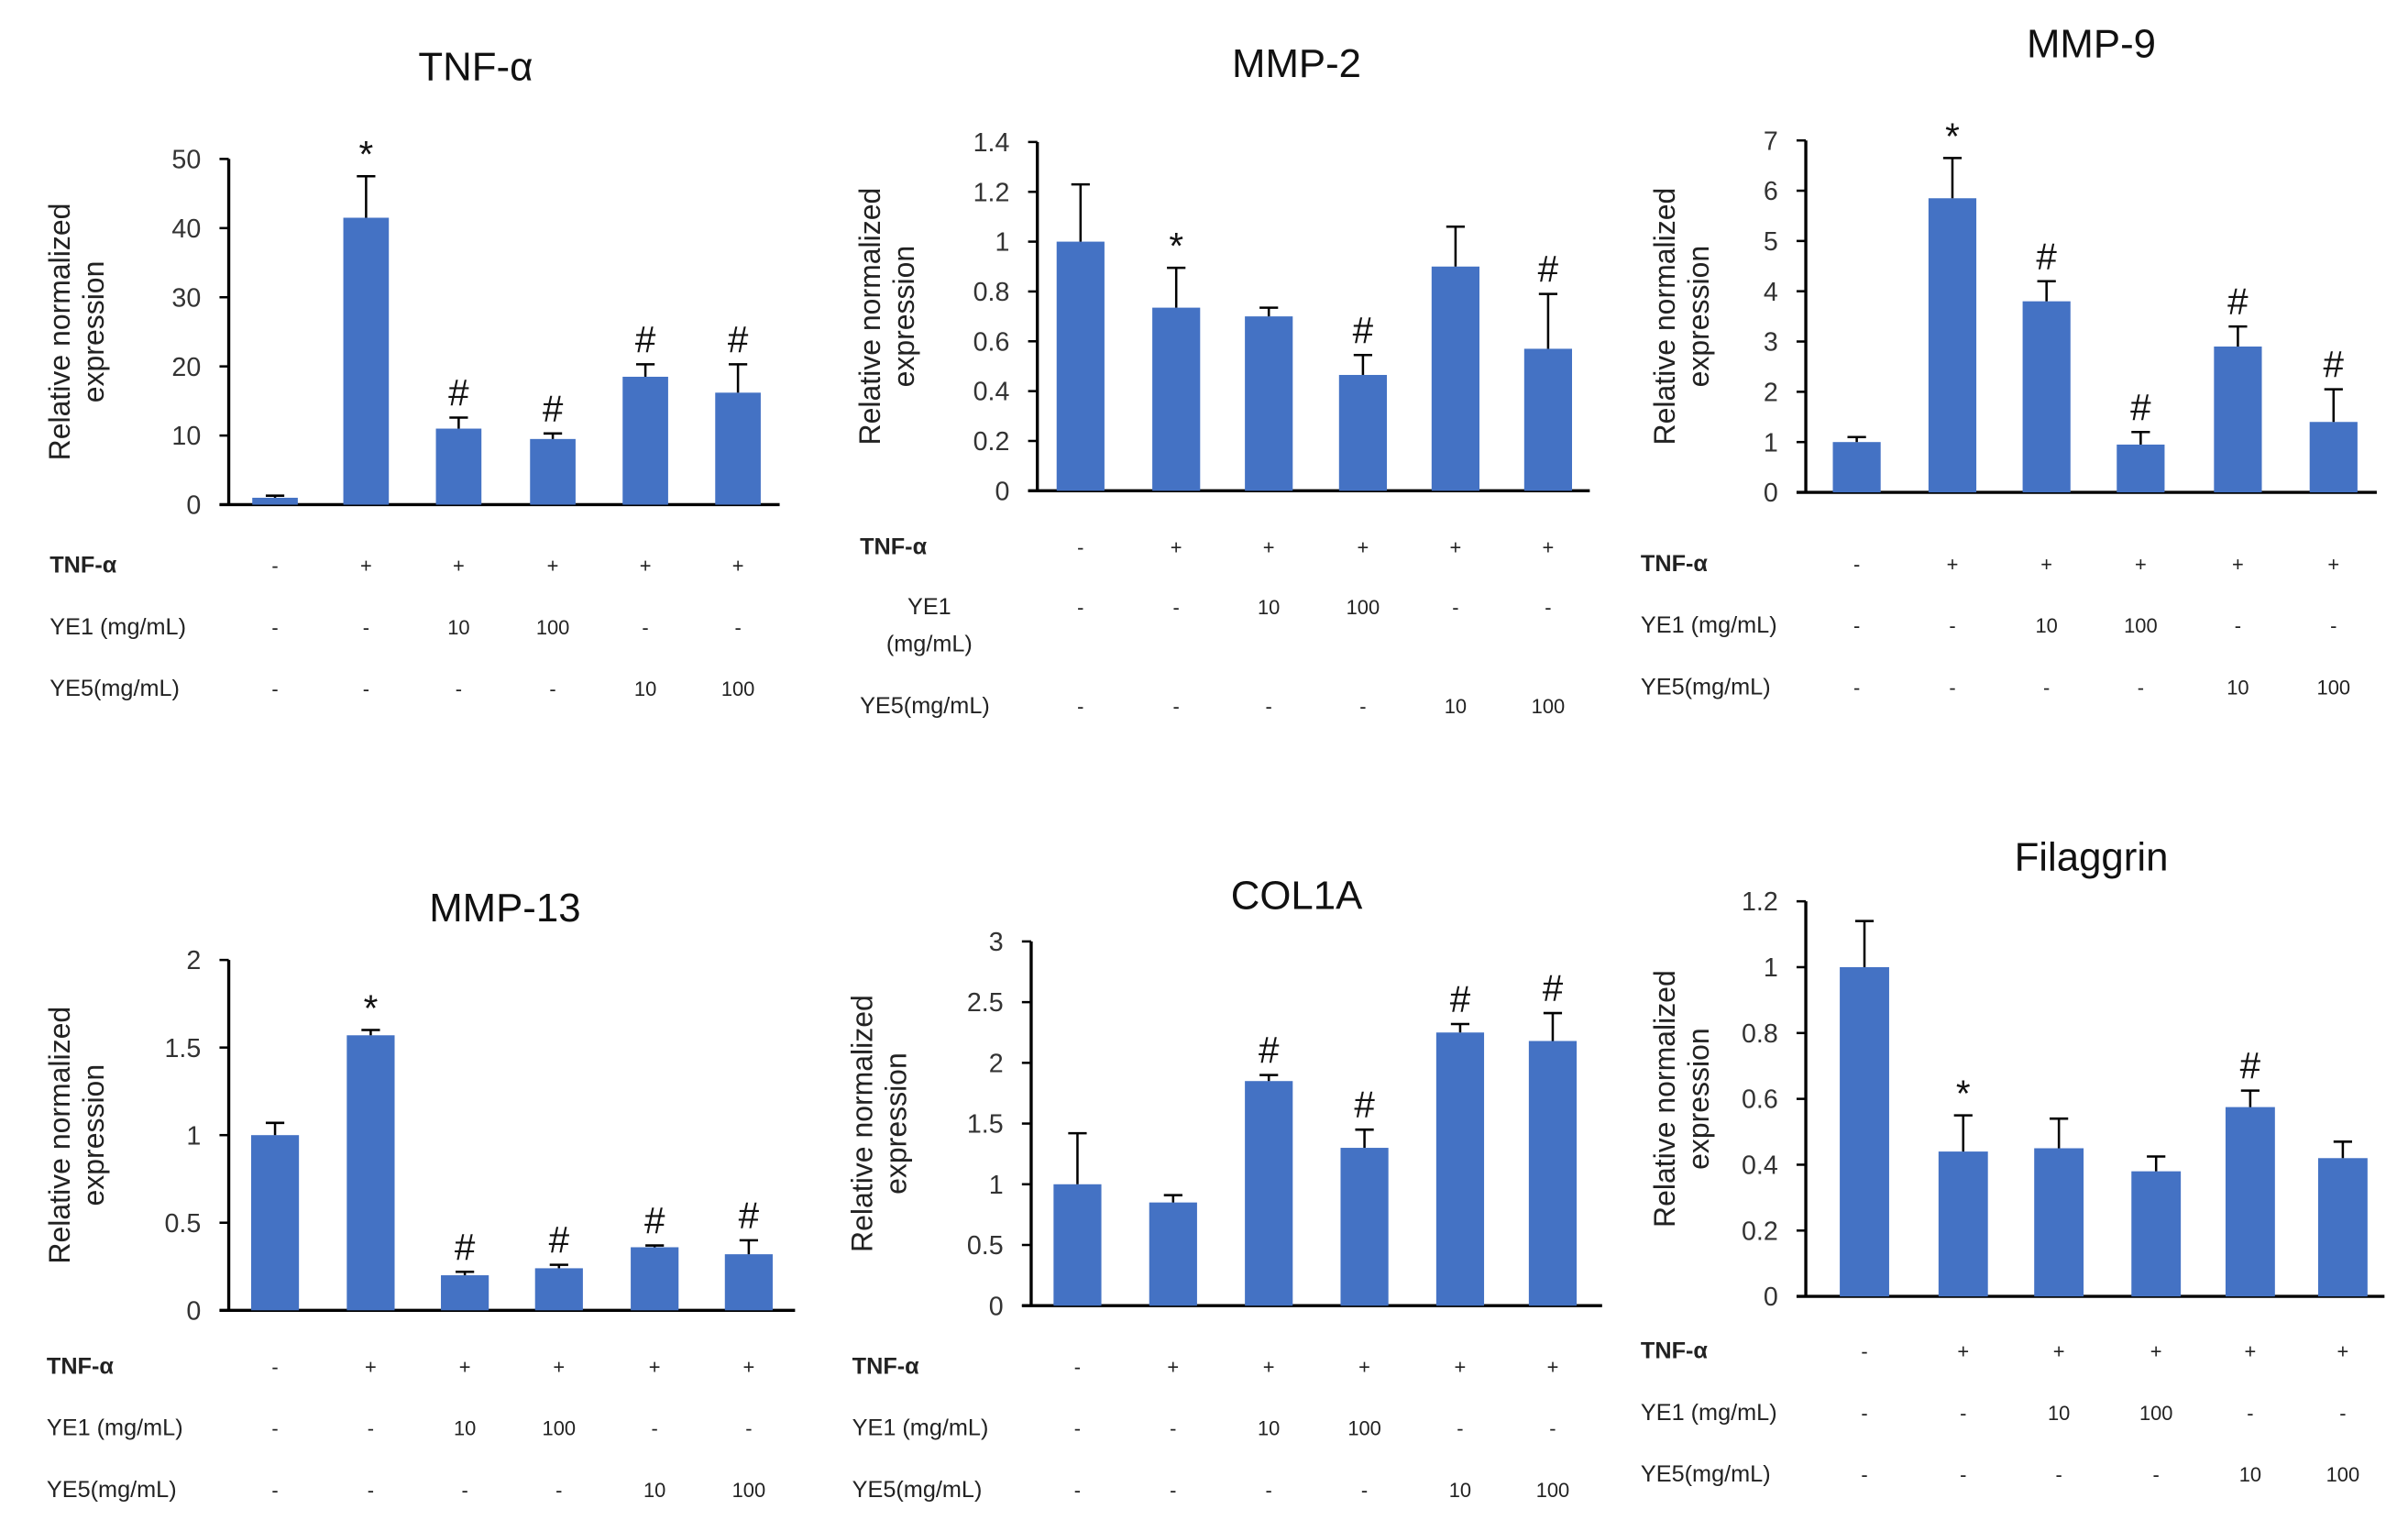  I want to click on y-tick-label: 6, so click(1771, 192).